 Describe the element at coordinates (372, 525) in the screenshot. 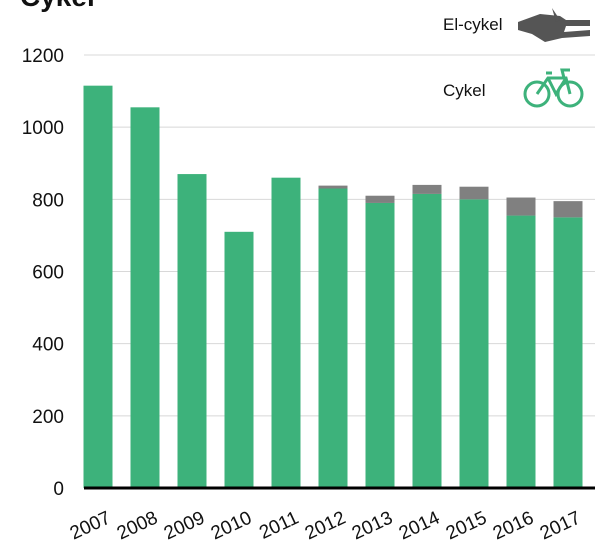

I see `x-tick-label: 2013` at that location.